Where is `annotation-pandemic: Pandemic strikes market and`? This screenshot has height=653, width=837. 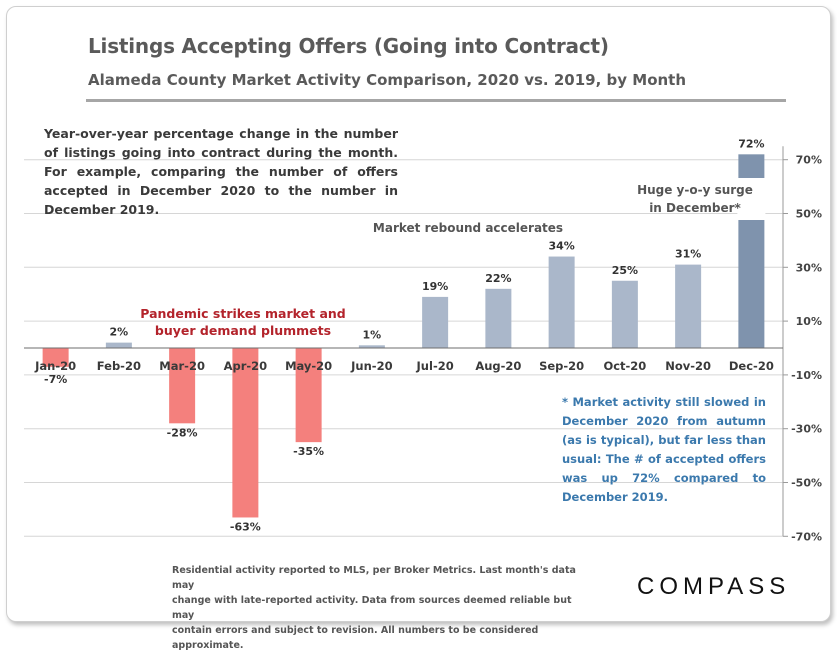 annotation-pandemic: Pandemic strikes market and is located at coordinates (242, 313).